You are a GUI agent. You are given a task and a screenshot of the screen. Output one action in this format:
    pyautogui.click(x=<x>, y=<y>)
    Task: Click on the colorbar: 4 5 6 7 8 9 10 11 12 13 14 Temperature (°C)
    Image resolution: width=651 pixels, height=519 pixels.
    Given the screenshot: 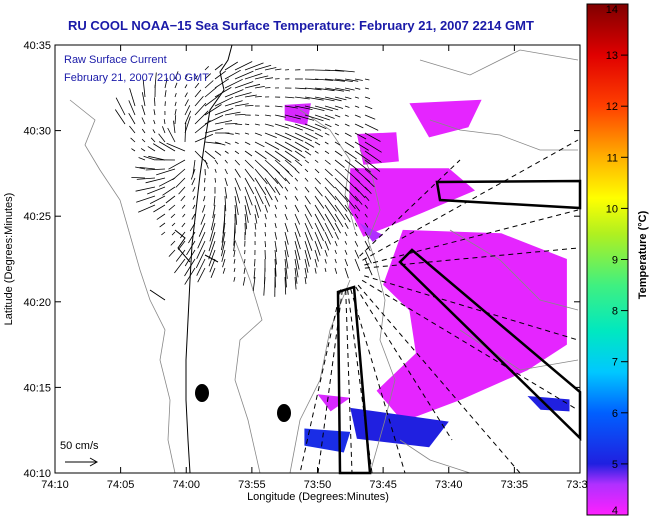 What is the action you would take?
    pyautogui.click(x=617, y=260)
    